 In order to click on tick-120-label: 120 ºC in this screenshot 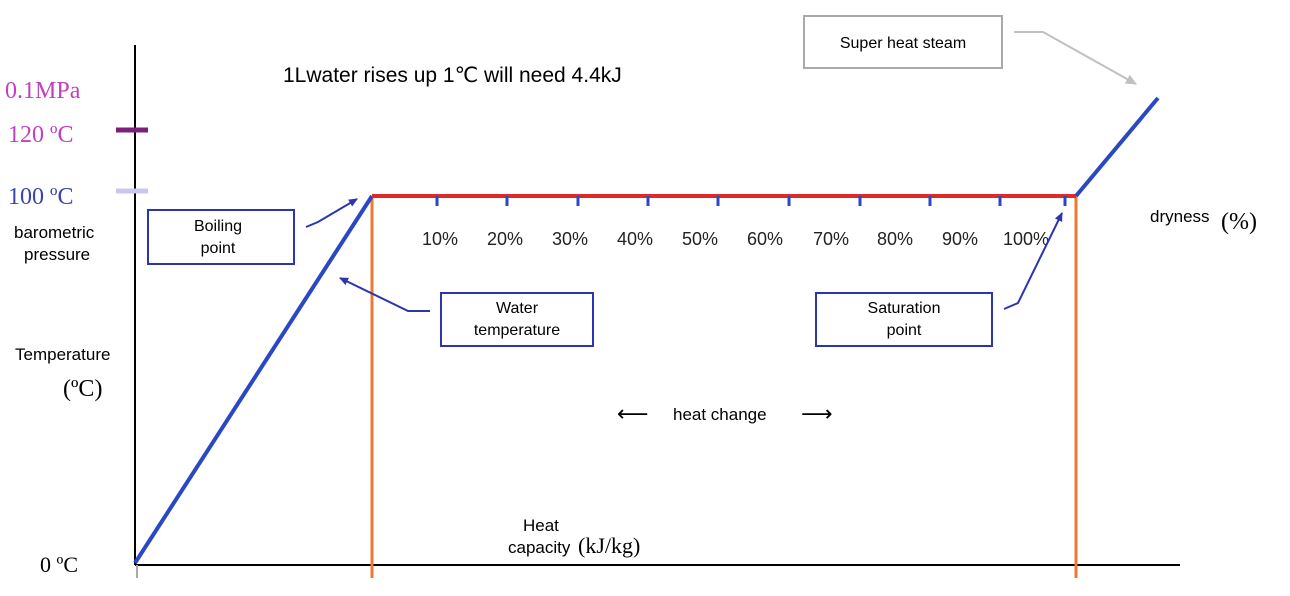, I will do `click(40, 135)`.